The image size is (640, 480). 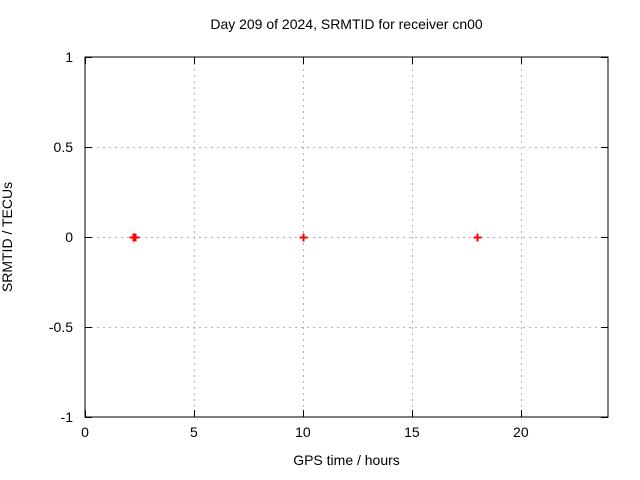 I want to click on y-tick-label: 0.5, so click(x=64, y=147).